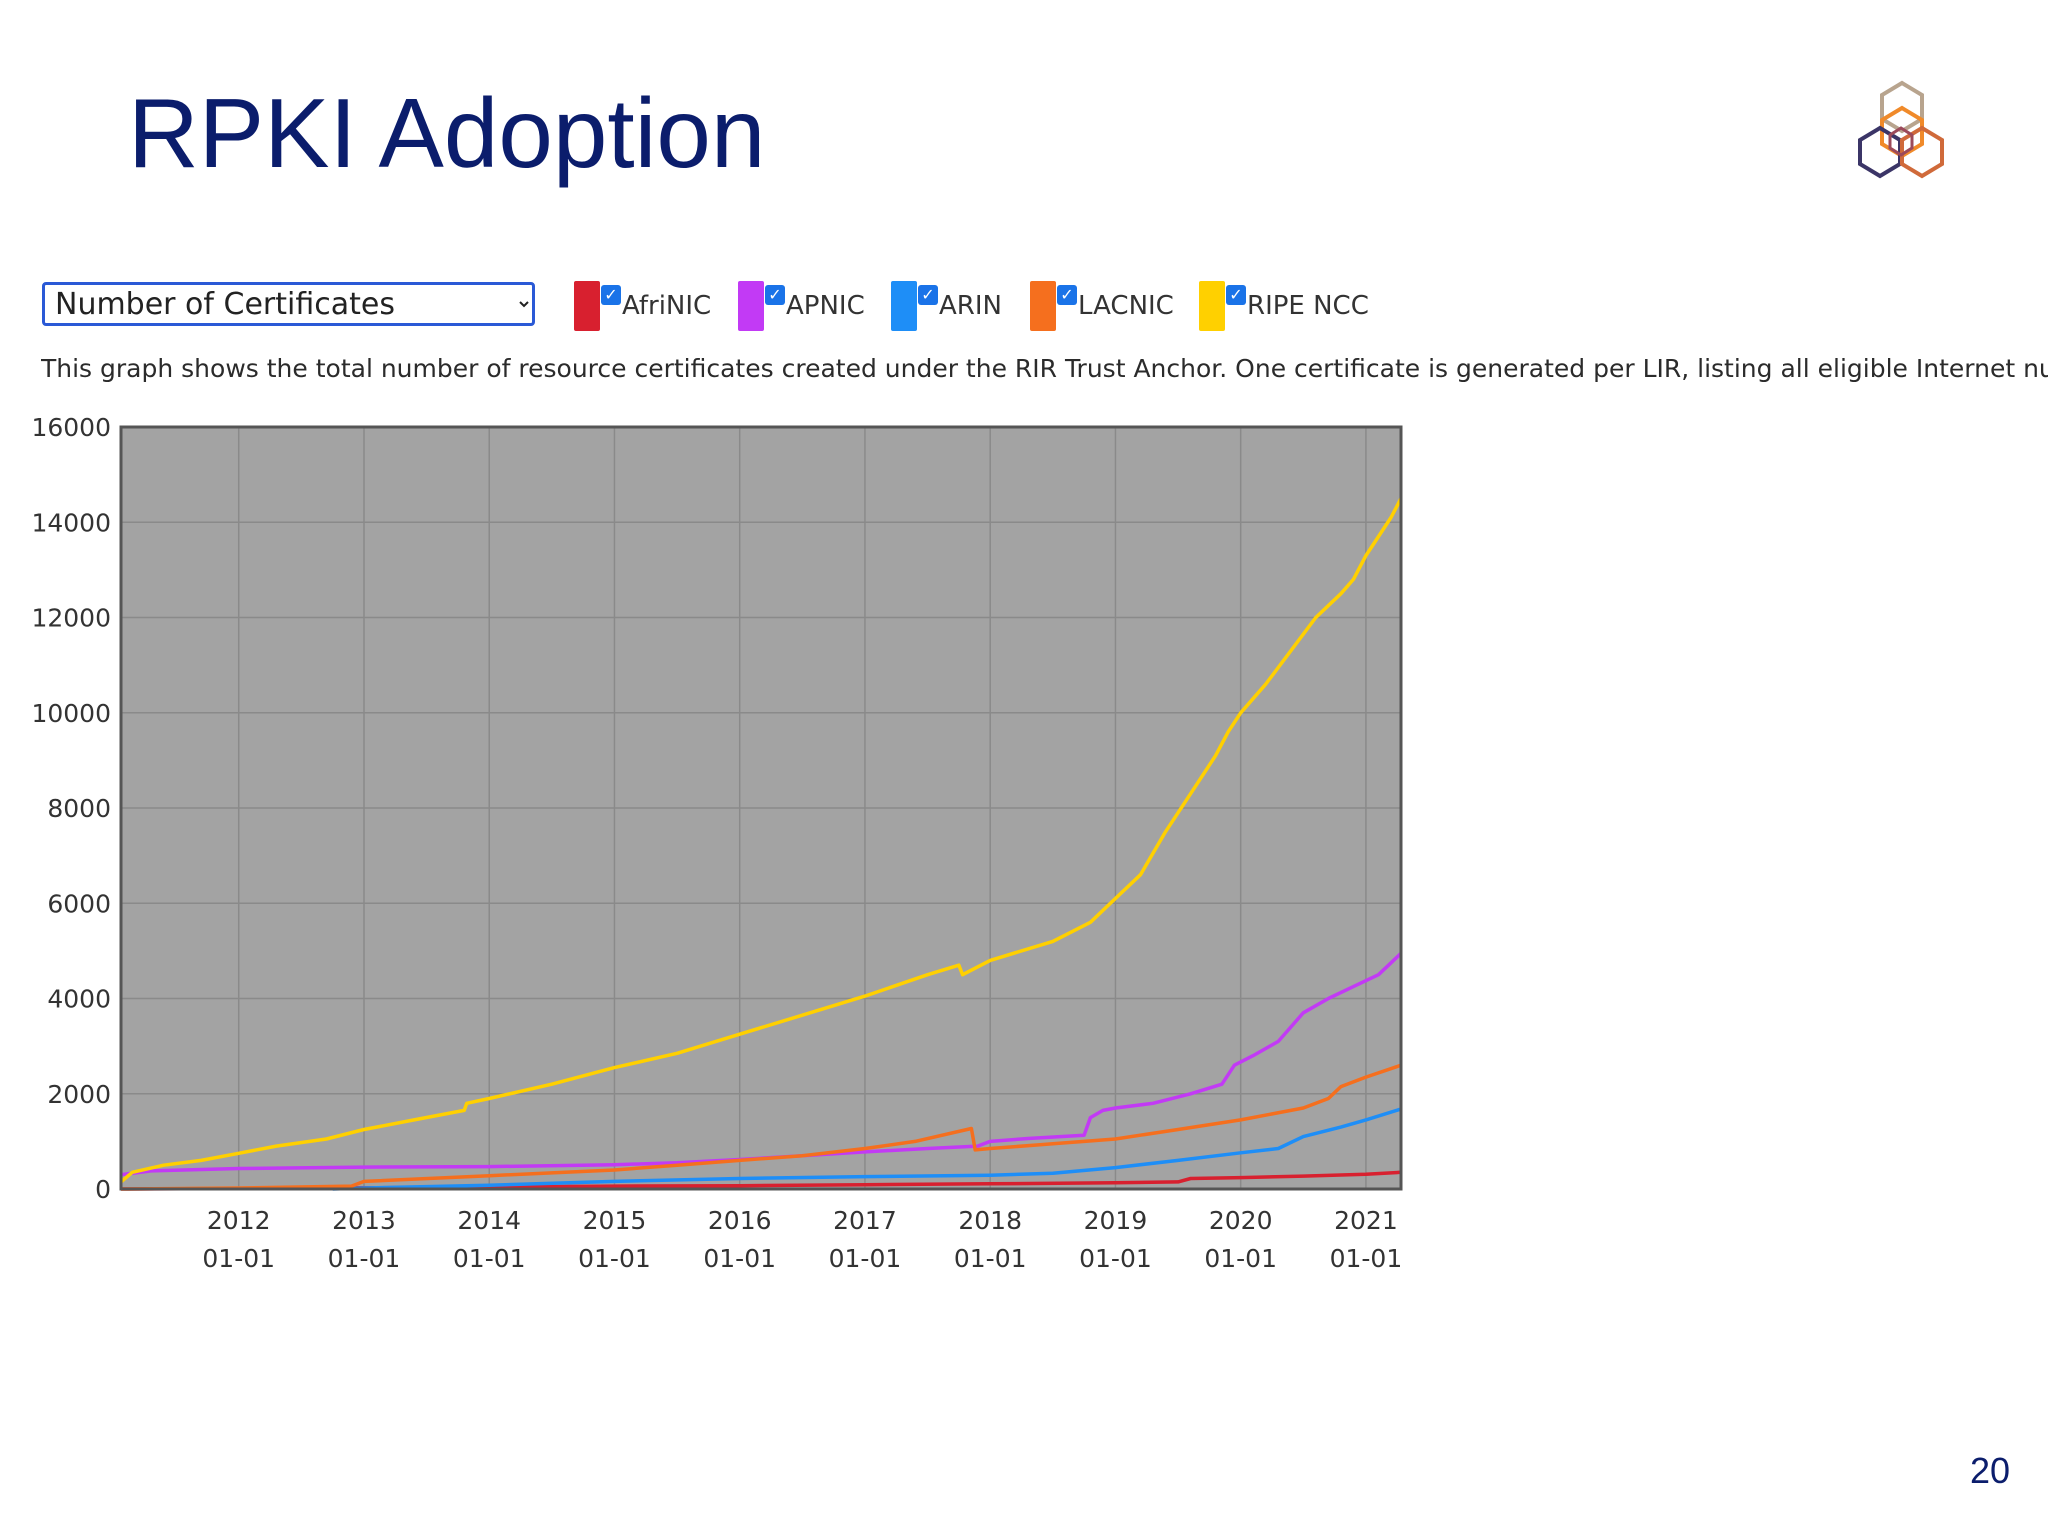 The width and height of the screenshot is (2048, 1536). What do you see at coordinates (667, 306) in the screenshot?
I see `legend-label: AfriNIC` at bounding box center [667, 306].